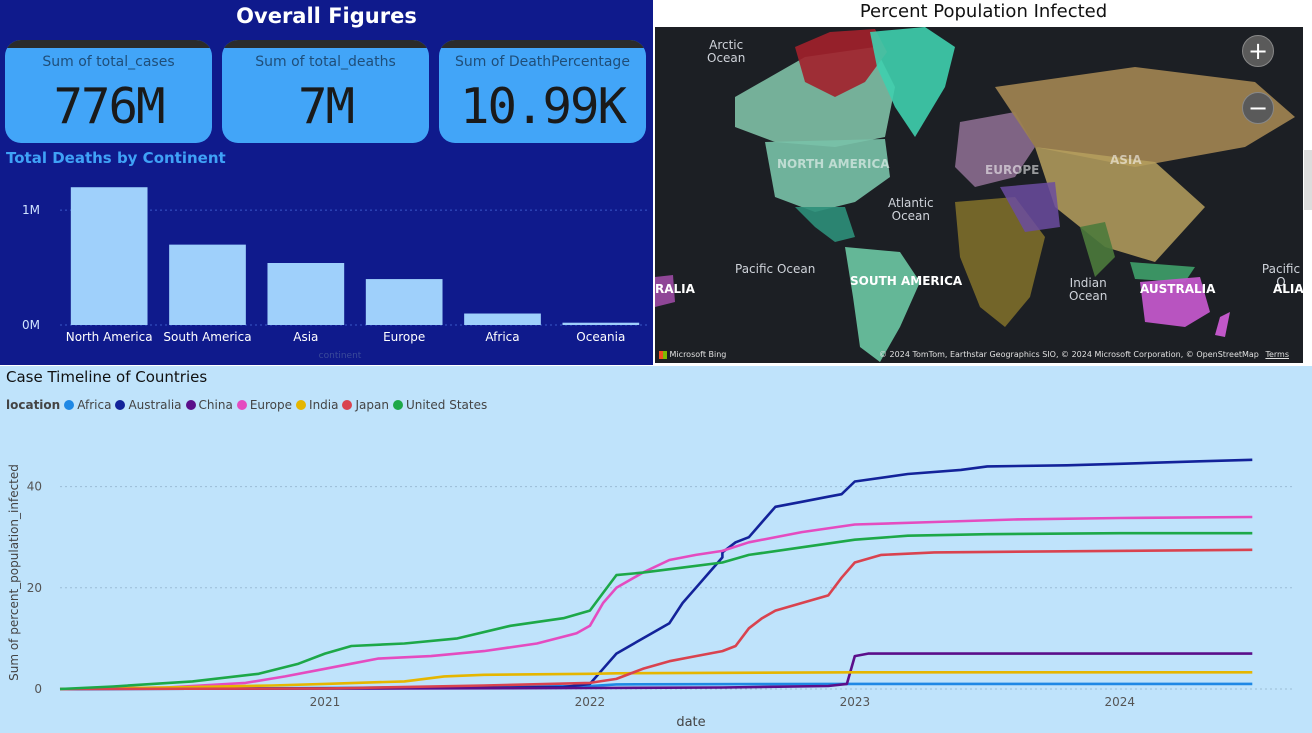 This screenshot has width=1312, height=733. Describe the element at coordinates (912, 82) in the screenshot. I see `greenland-shape` at that location.